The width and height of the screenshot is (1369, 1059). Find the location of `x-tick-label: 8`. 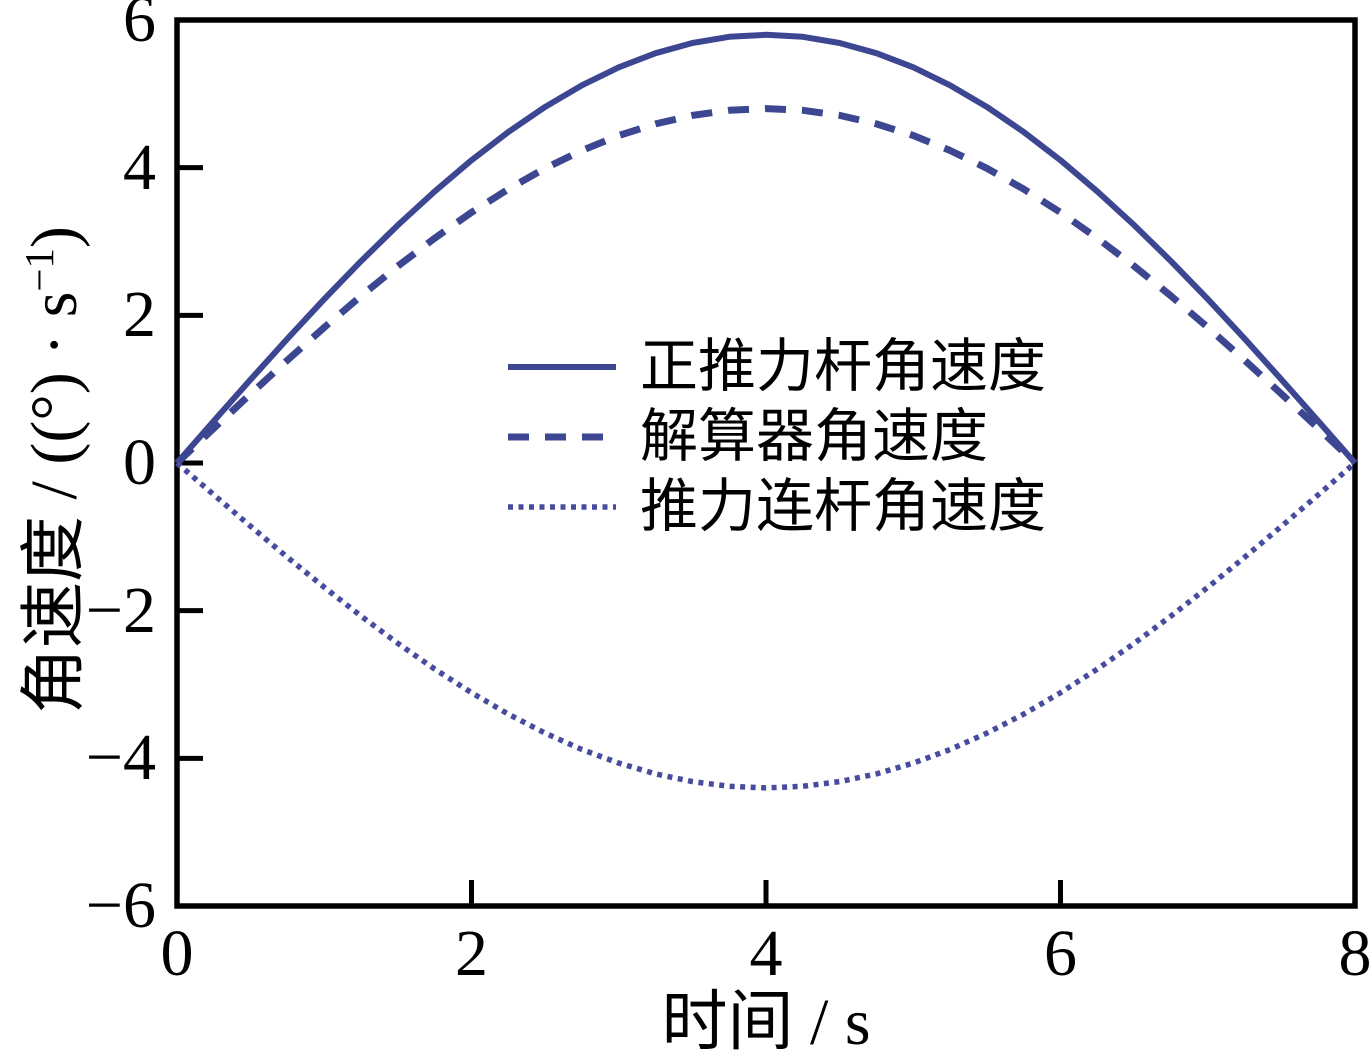

x-tick-label: 8 is located at coordinates (1353, 953).